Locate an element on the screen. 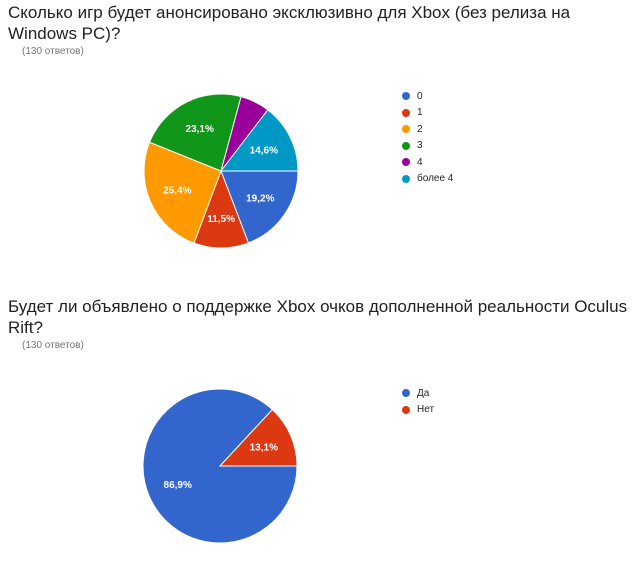 Image resolution: width=640 pixels, height=562 pixels. legend-item: 1 is located at coordinates (427, 113).